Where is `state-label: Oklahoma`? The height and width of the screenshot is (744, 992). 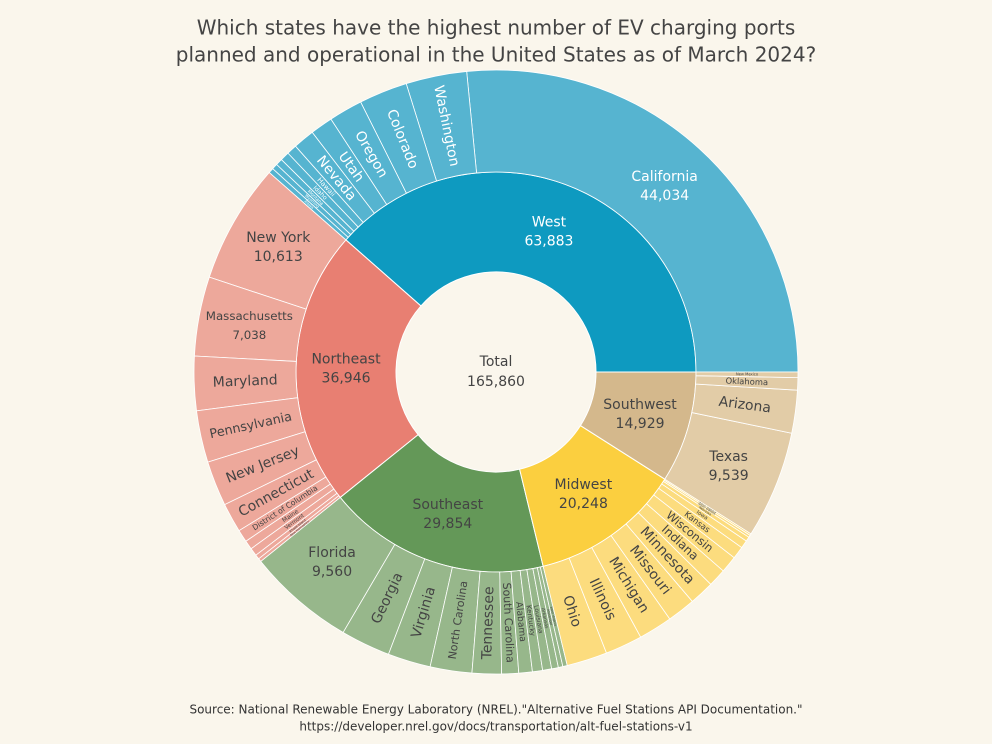
state-label: Oklahoma is located at coordinates (746, 382).